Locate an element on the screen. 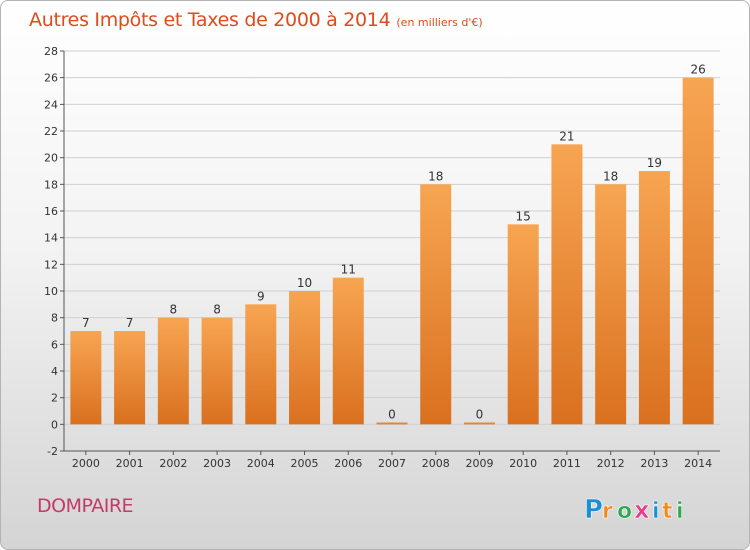 This screenshot has height=550, width=750. bar-2000 is located at coordinates (86, 378).